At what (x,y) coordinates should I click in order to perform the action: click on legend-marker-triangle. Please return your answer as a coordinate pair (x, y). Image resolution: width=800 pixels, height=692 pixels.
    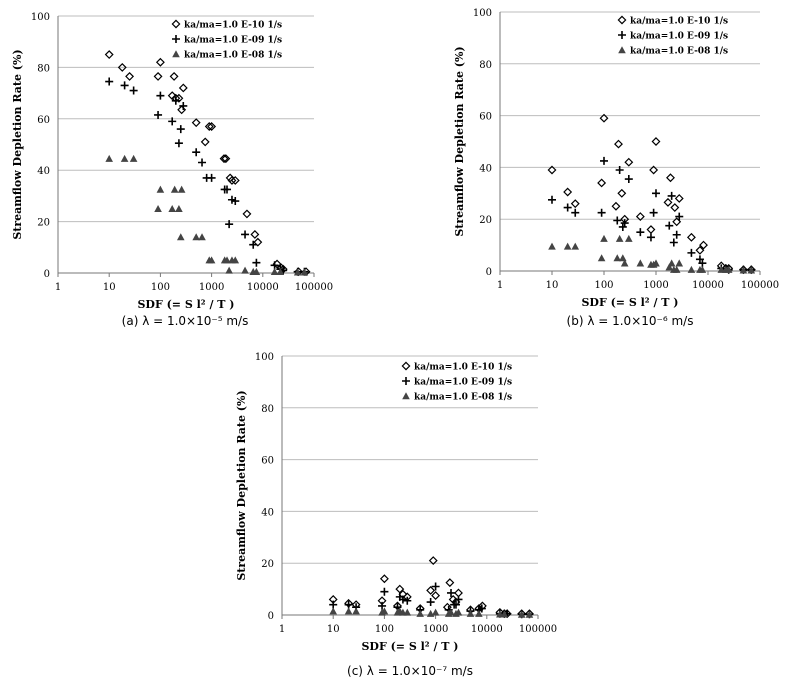
    Looking at the image, I should click on (176, 54).